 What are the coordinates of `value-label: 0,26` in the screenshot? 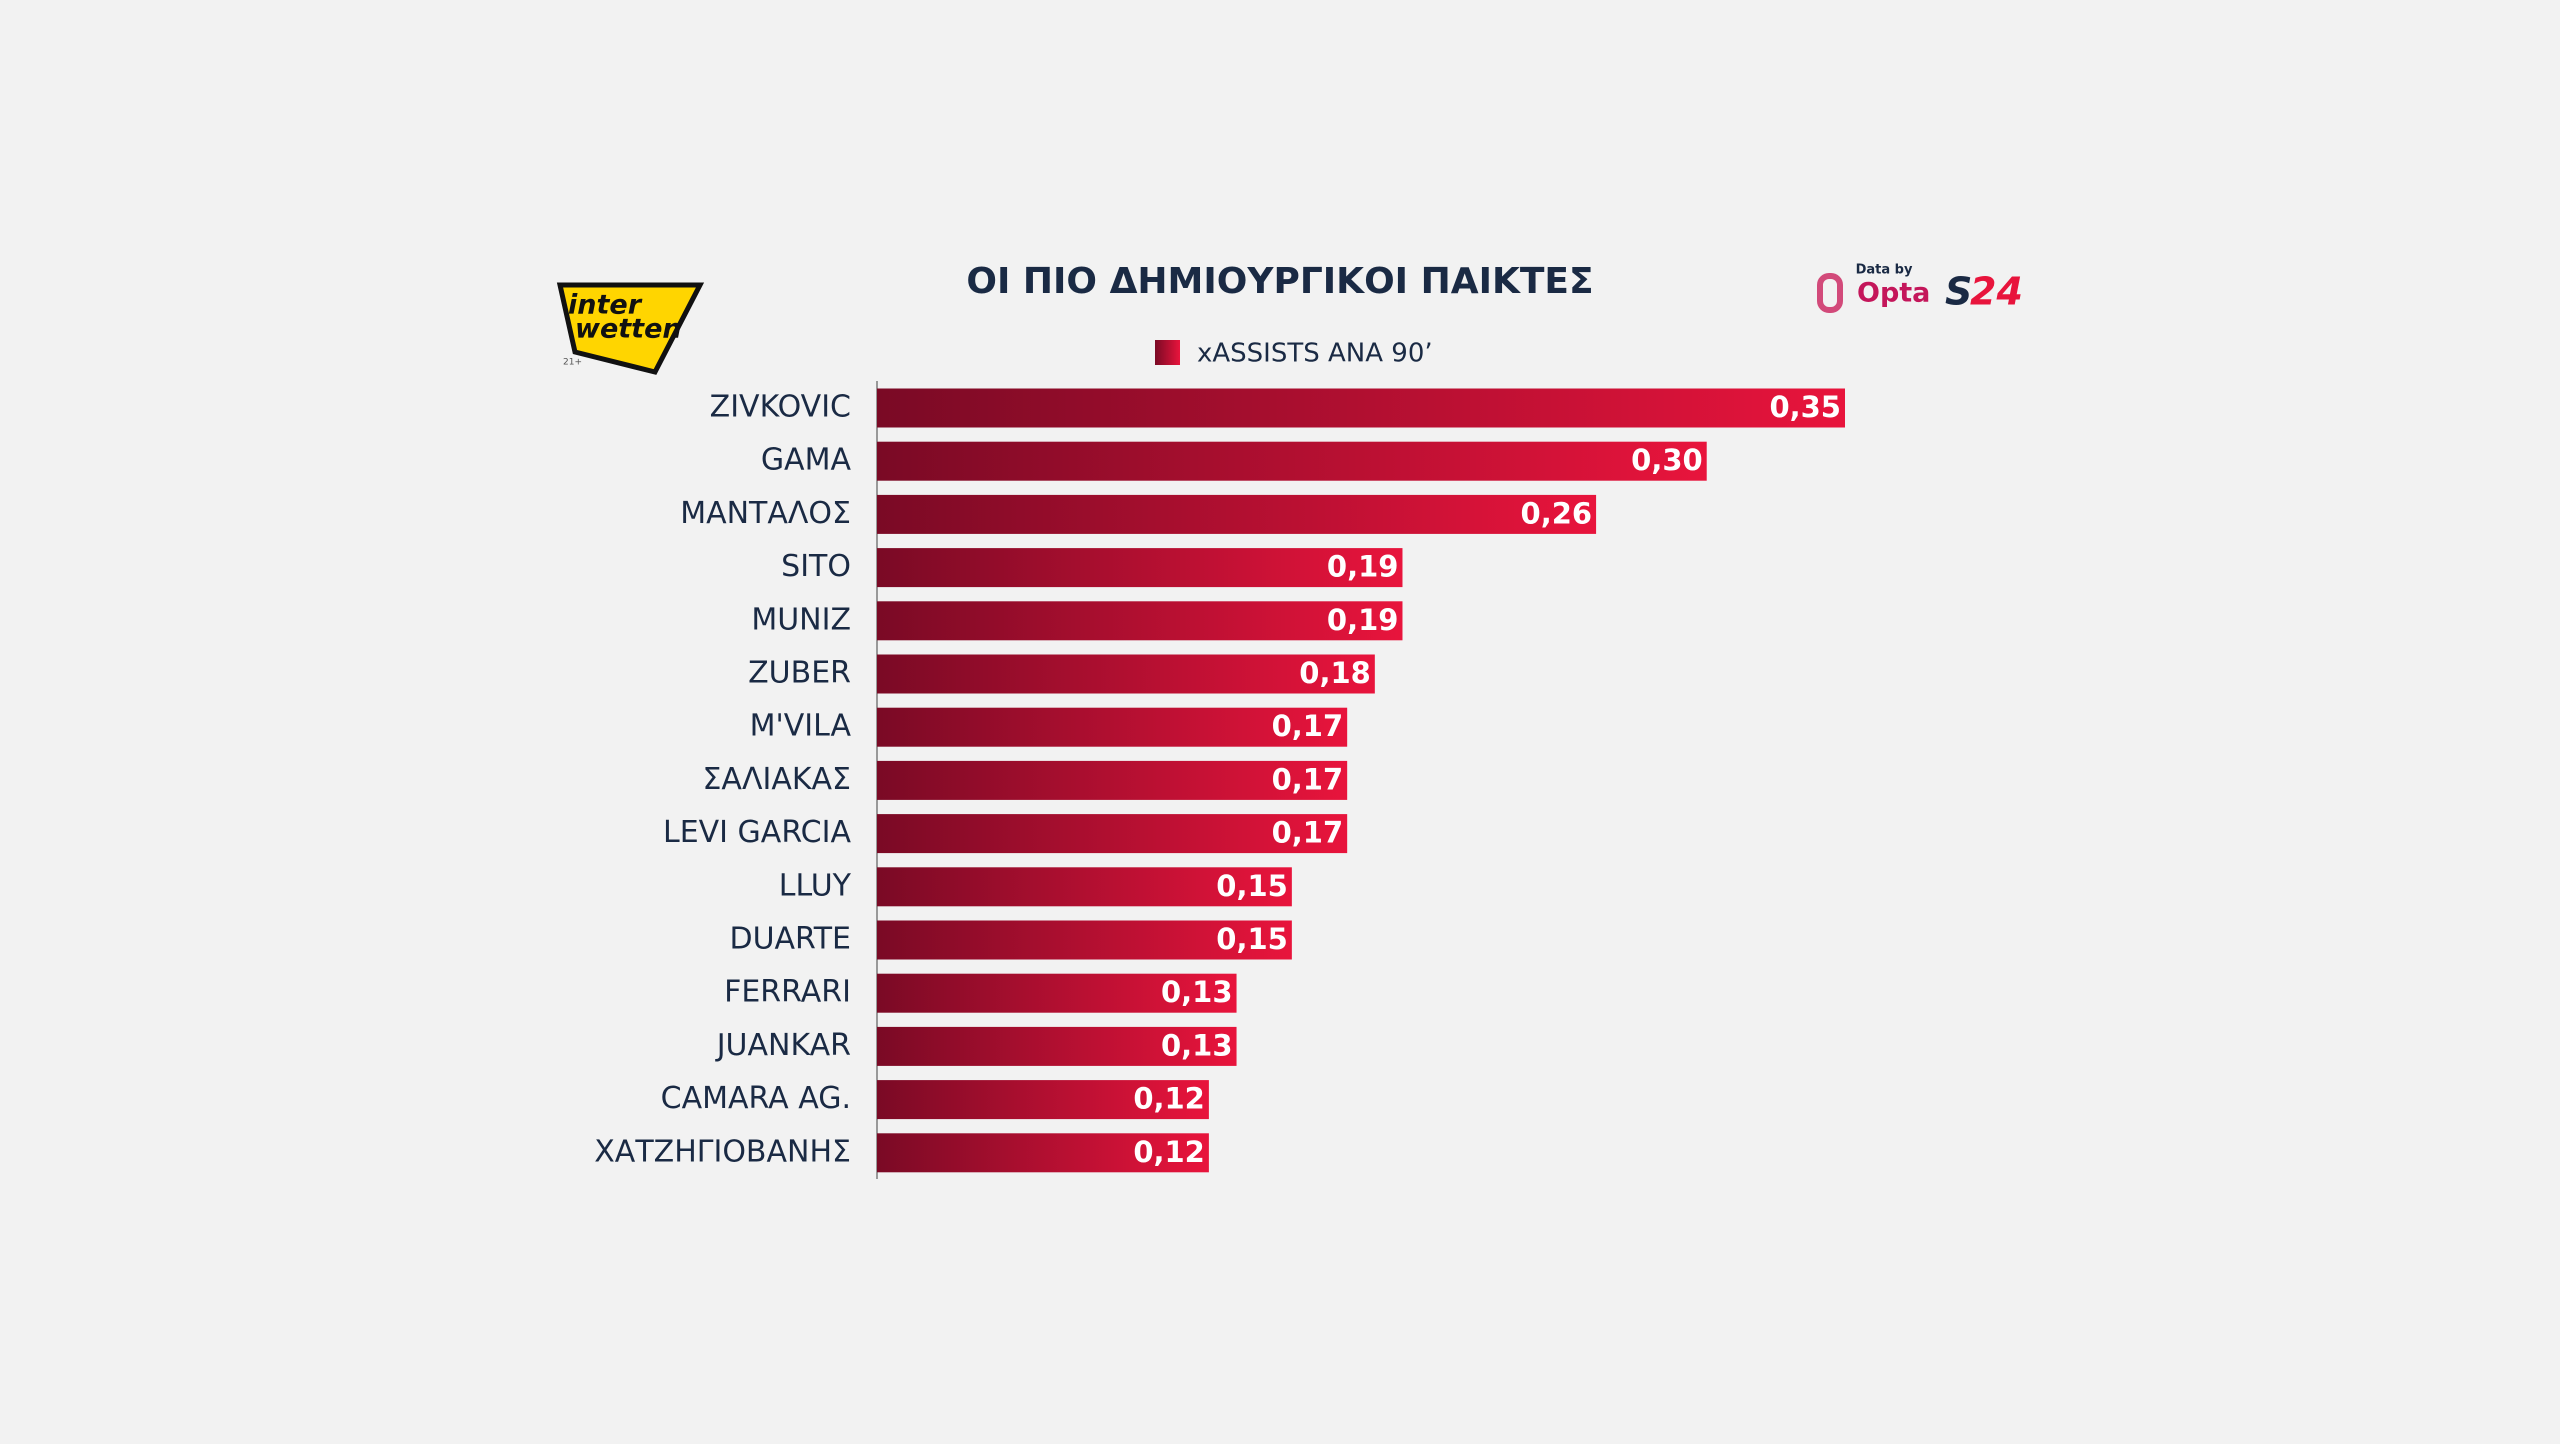 It's located at (1557, 513).